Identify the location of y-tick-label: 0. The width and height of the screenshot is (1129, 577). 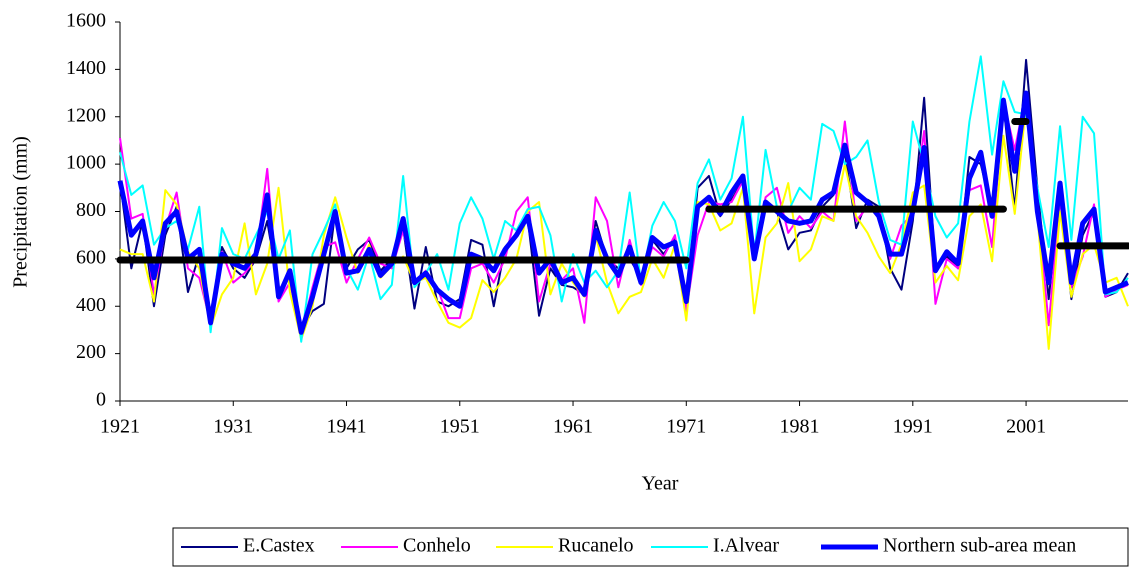
(101, 400).